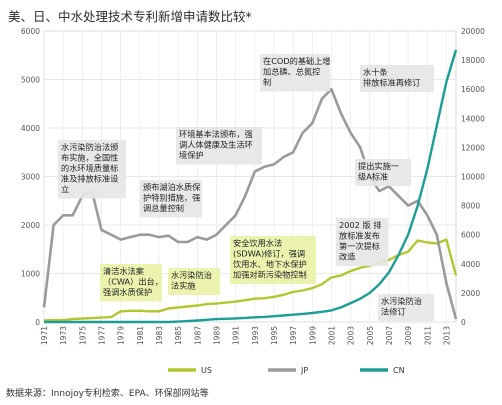  Describe the element at coordinates (274, 335) in the screenshot. I see `x-tick-label: 1995` at that location.